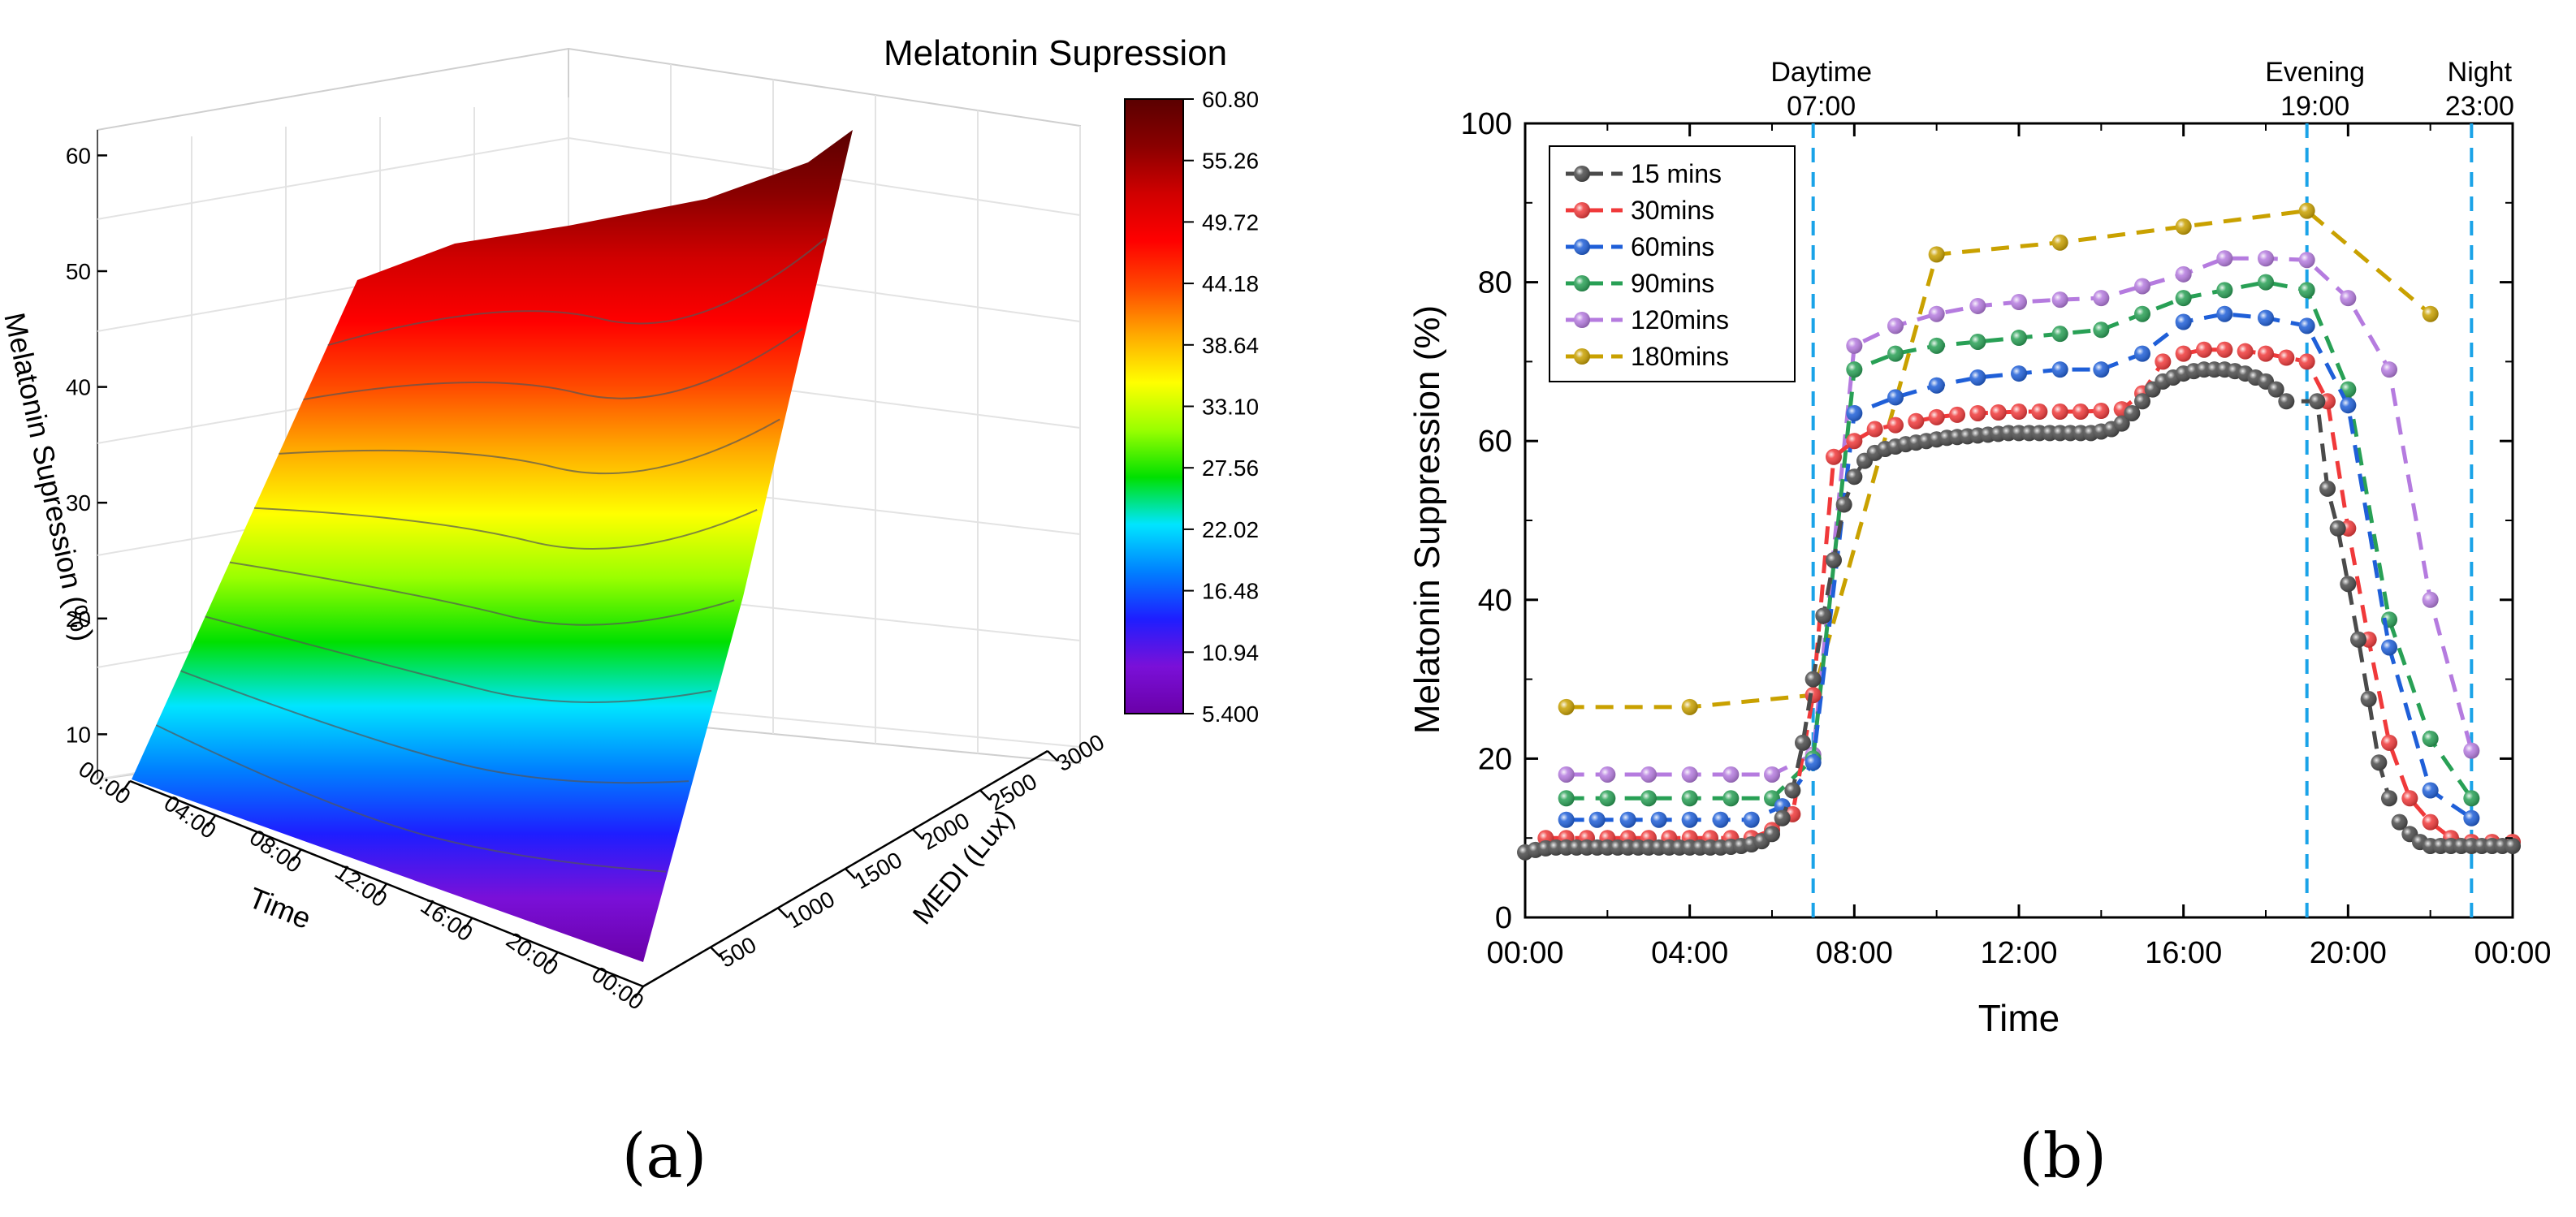  I want to click on time-tick-label: 16:00, so click(447, 920).